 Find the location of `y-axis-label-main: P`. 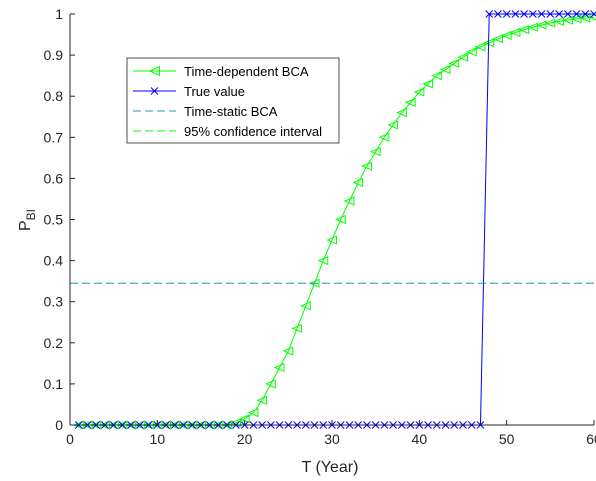

y-axis-label-main: P is located at coordinates (25, 225).